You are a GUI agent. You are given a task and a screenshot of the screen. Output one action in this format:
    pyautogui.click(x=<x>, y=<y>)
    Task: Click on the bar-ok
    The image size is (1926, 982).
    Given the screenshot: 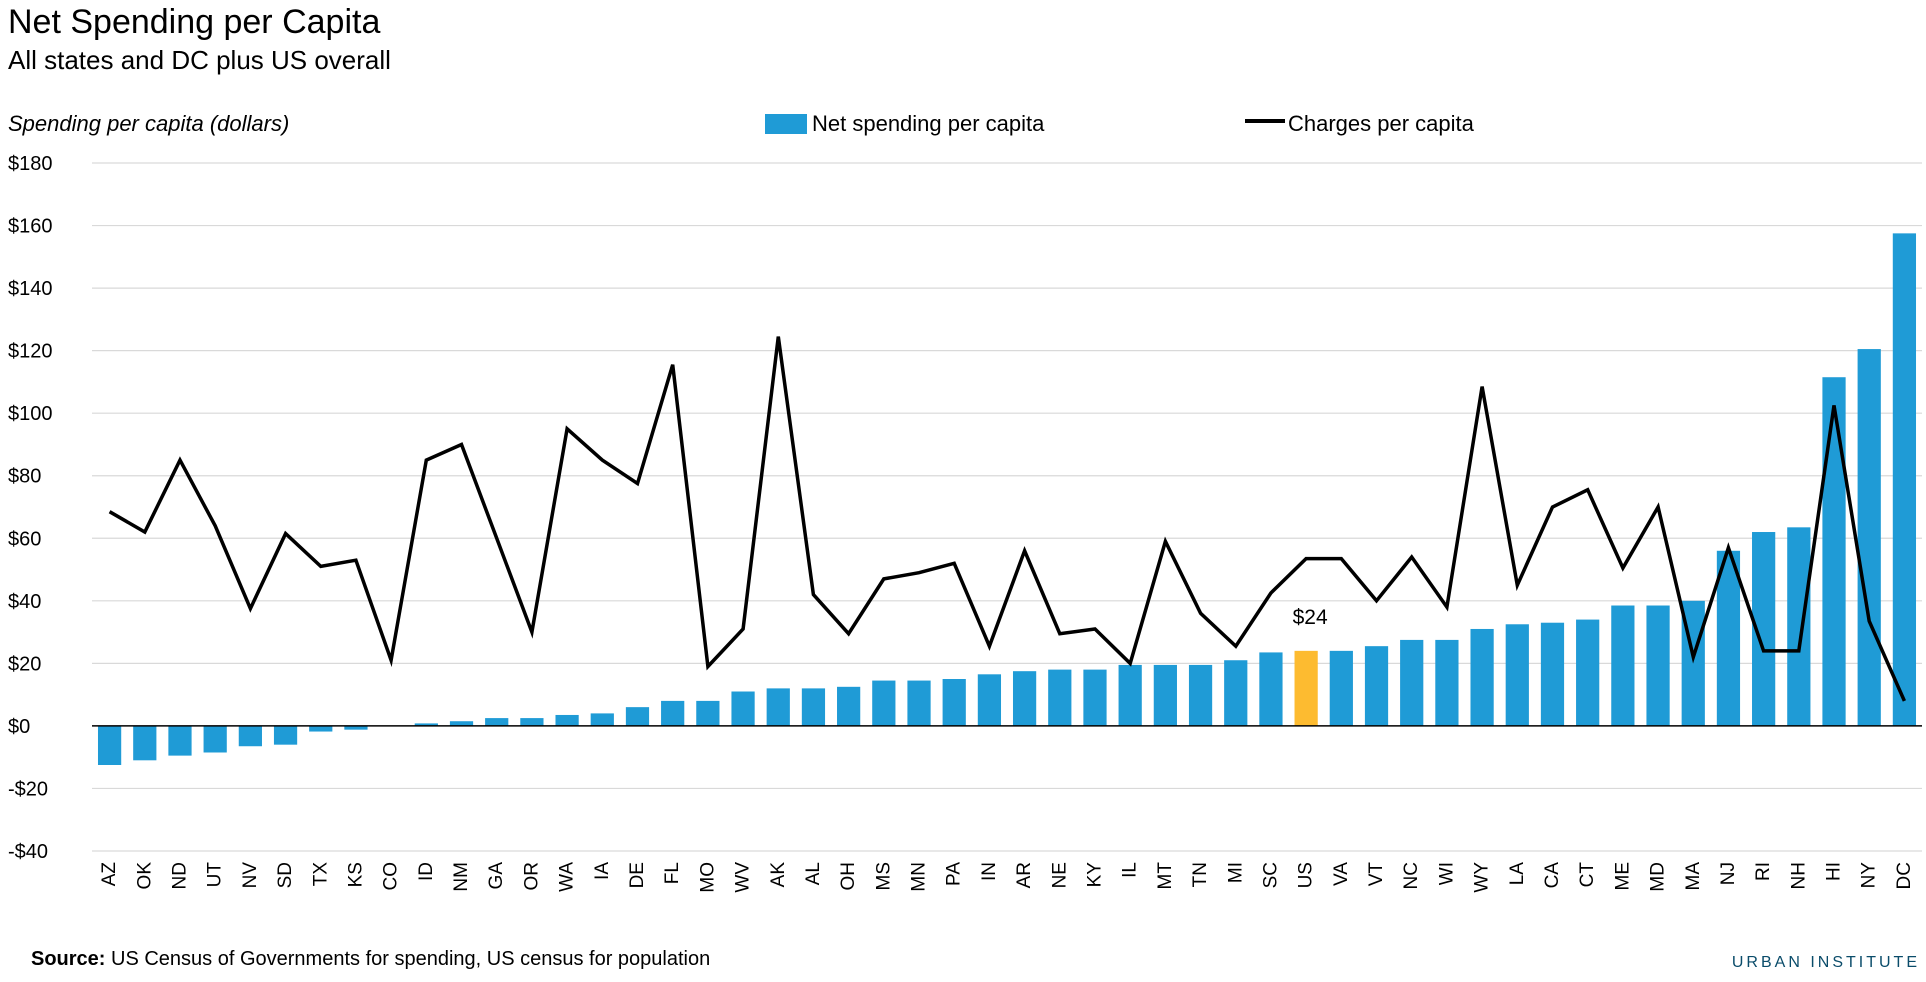 What is the action you would take?
    pyautogui.click(x=145, y=743)
    